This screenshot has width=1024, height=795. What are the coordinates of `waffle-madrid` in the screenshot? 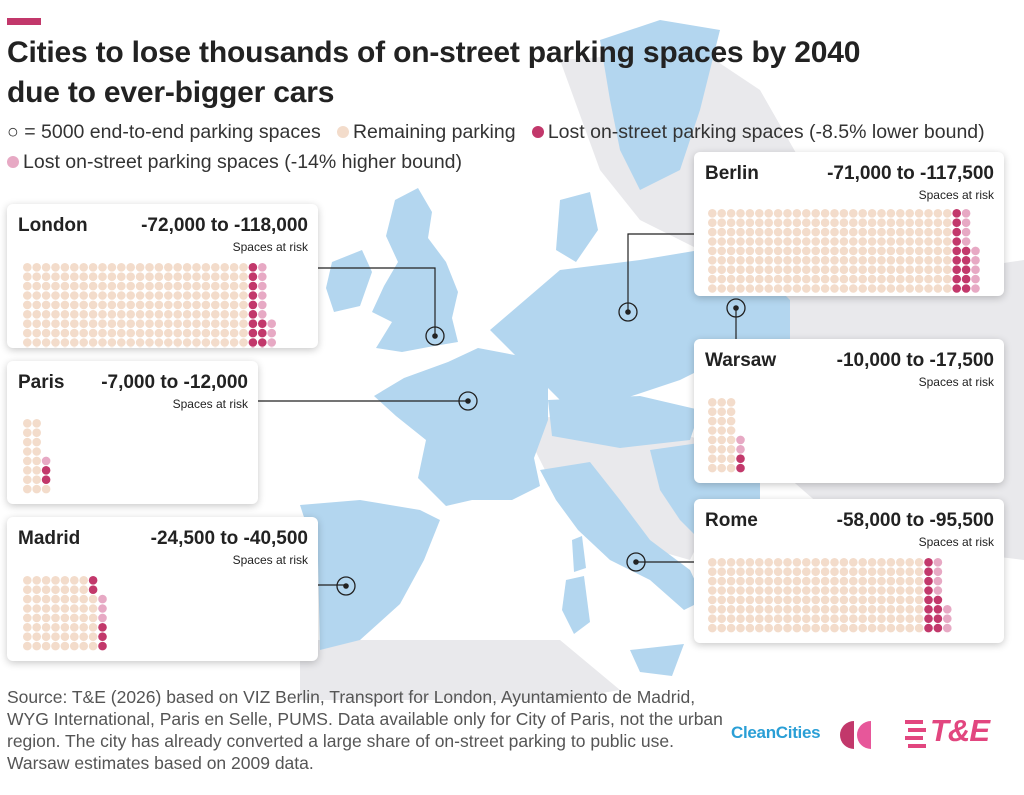 It's located at (65, 613).